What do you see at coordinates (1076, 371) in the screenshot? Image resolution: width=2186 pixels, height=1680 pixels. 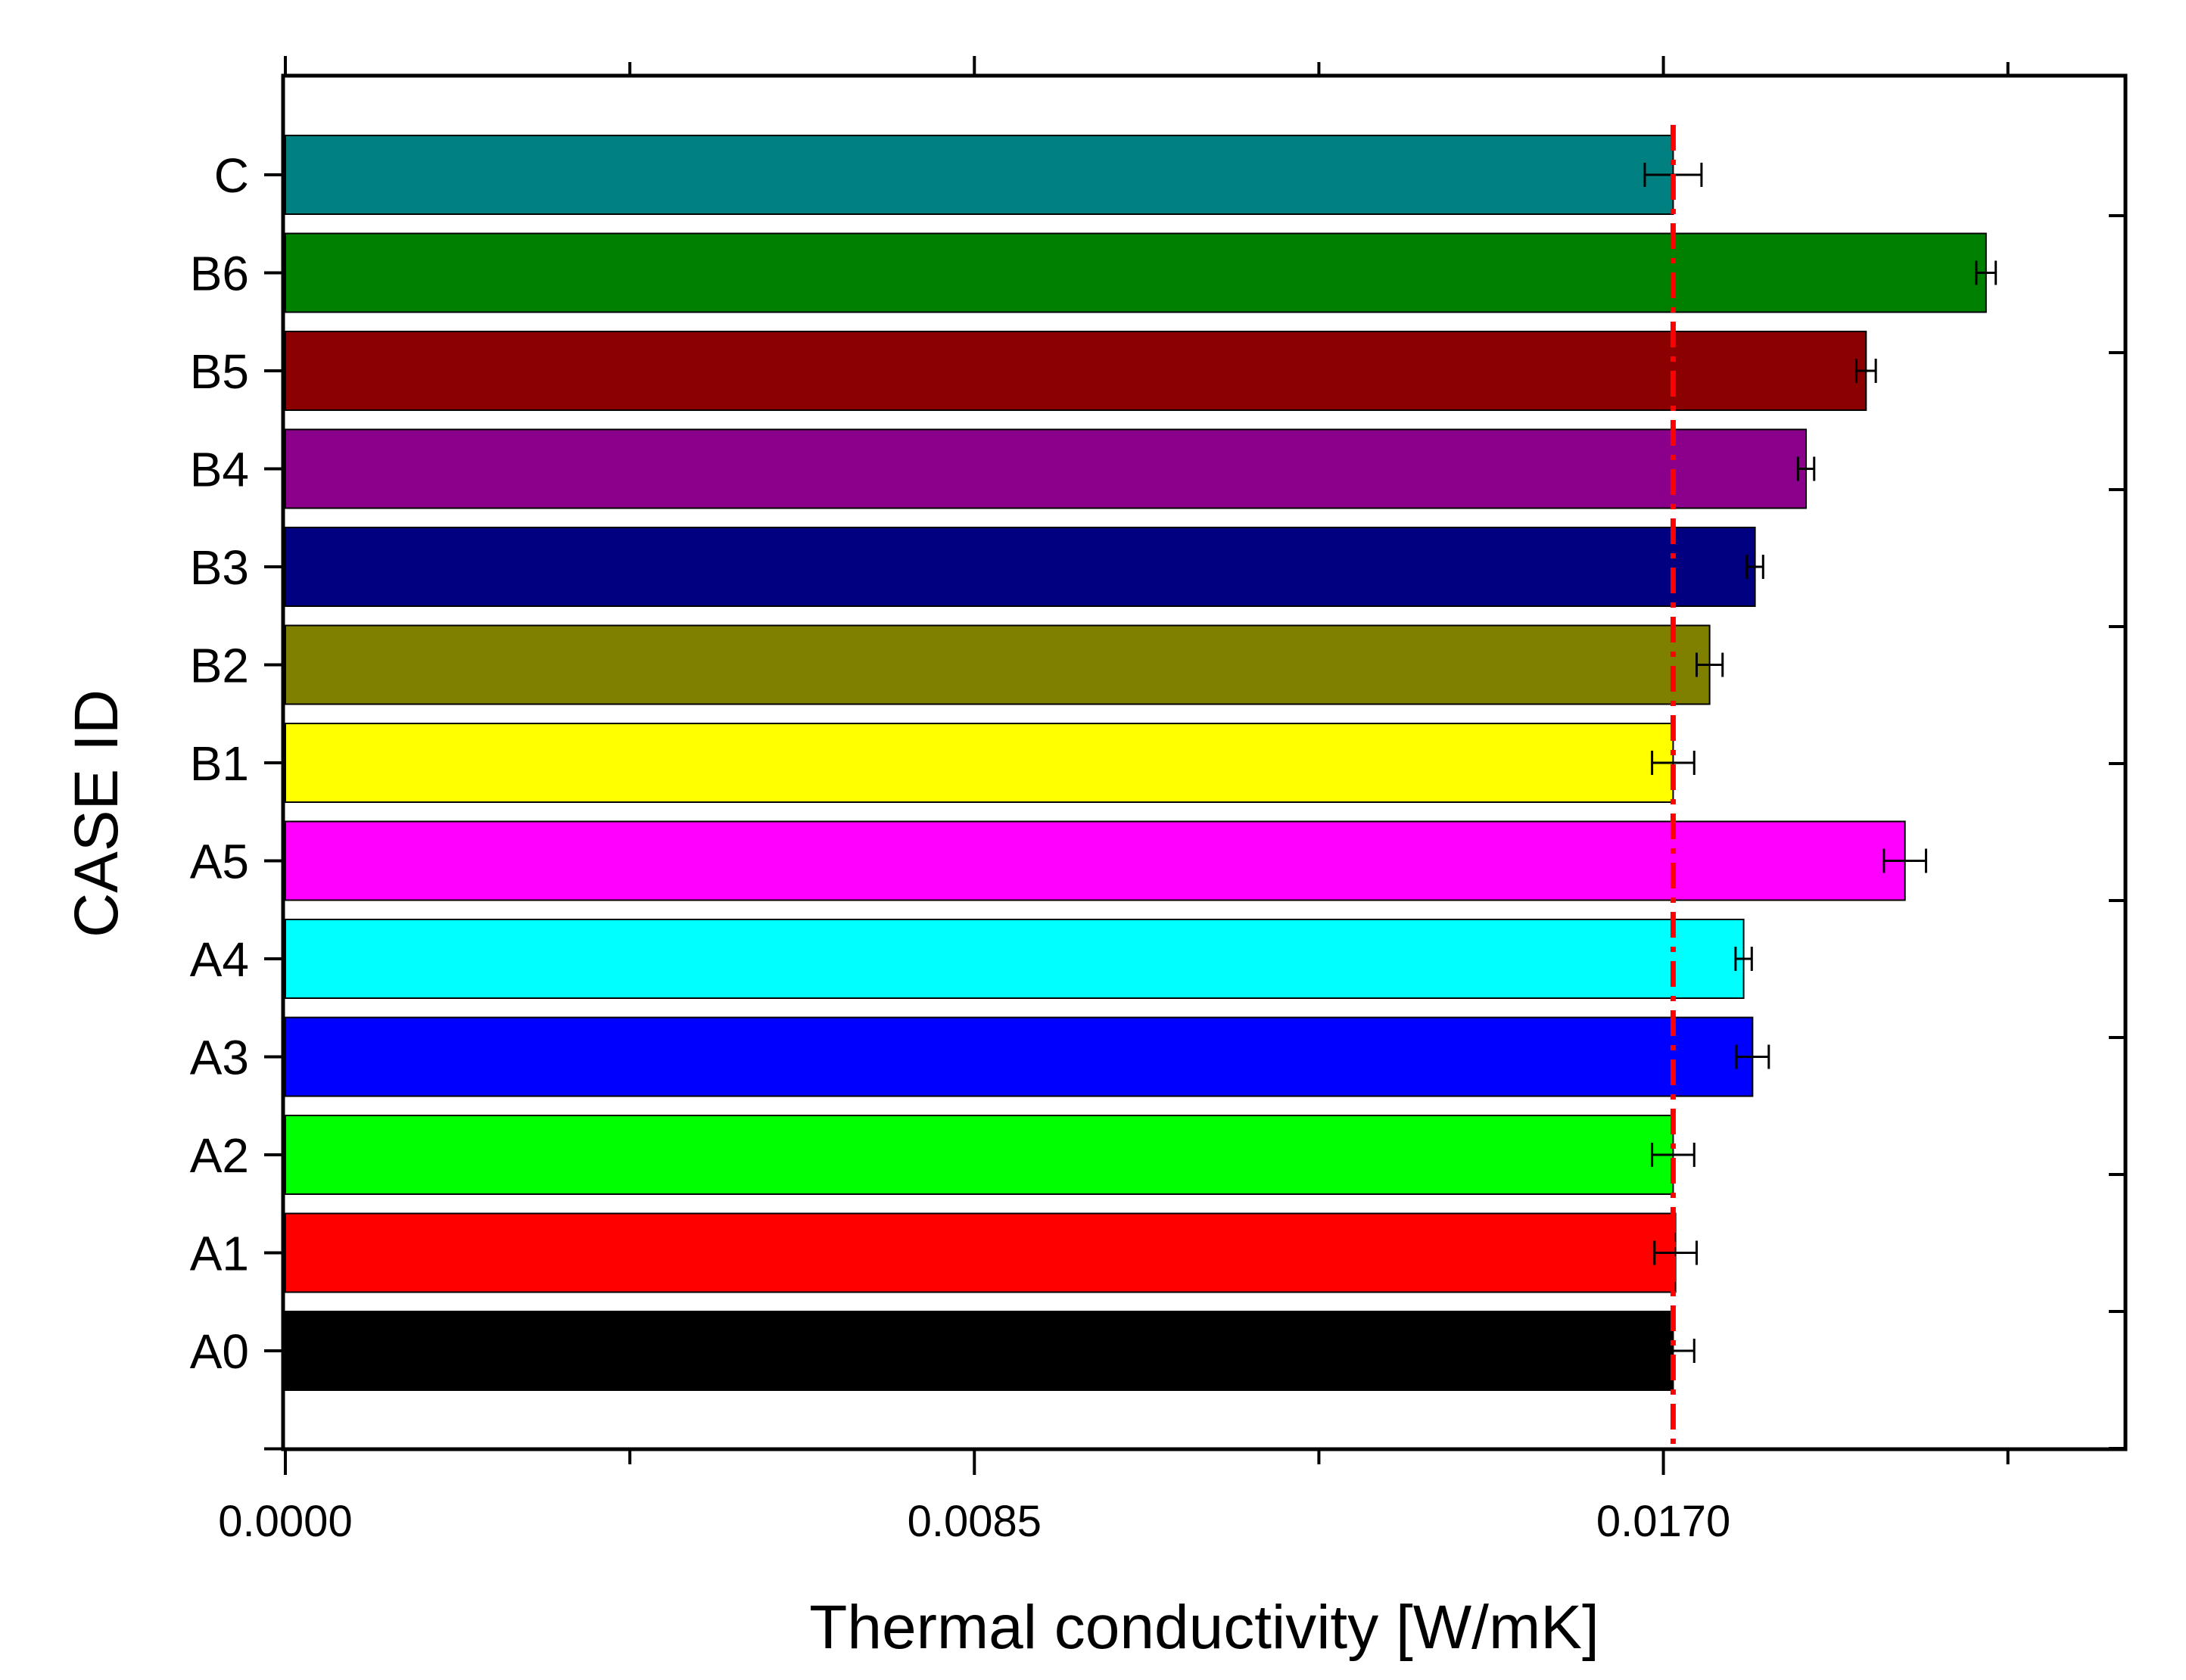 I see `bar-b5` at bounding box center [1076, 371].